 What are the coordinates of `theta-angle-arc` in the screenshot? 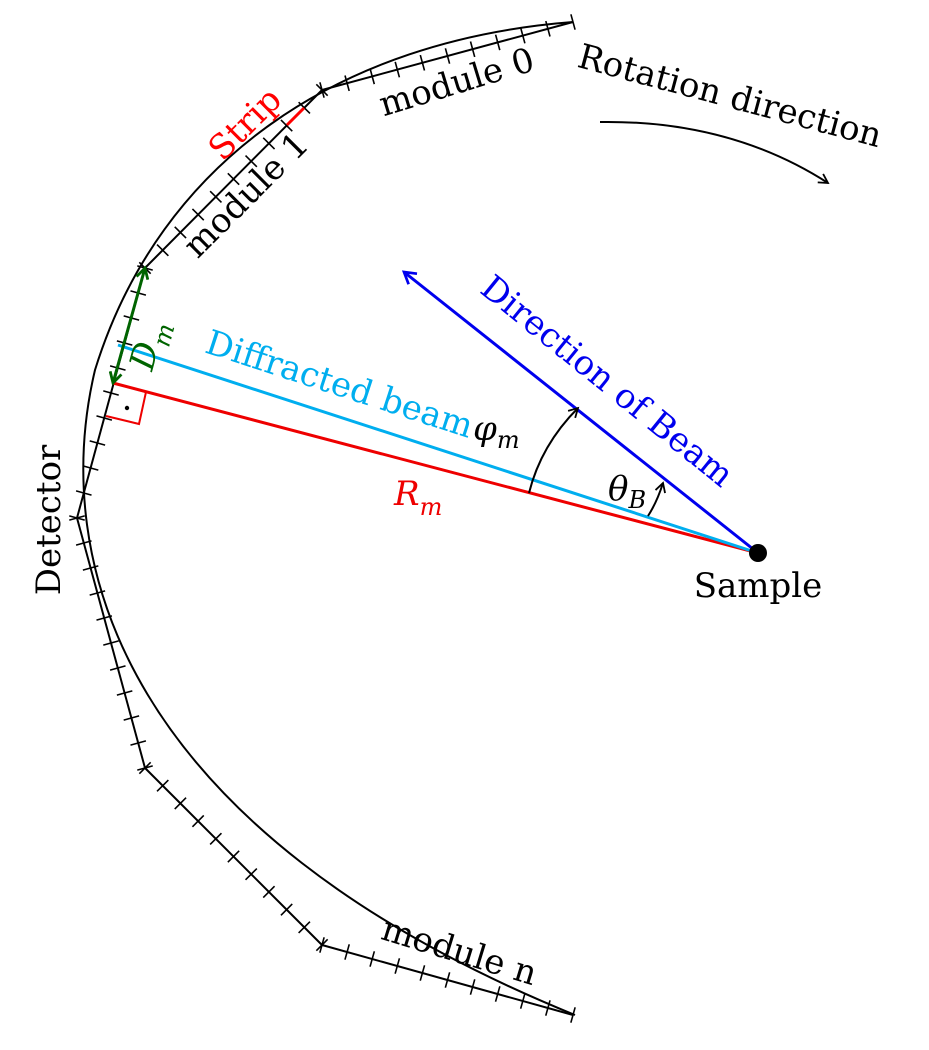 It's located at (656, 499).